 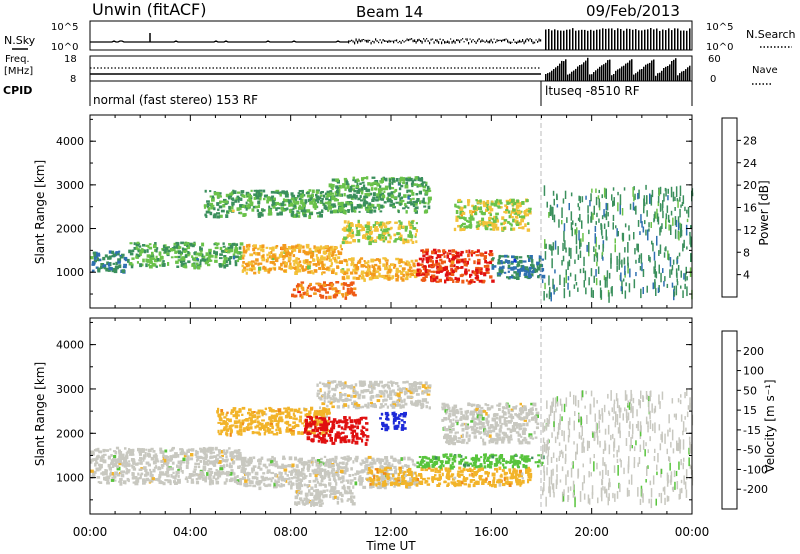 What do you see at coordinates (746, 275) in the screenshot?
I see `colorbar-tick-label: 4` at bounding box center [746, 275].